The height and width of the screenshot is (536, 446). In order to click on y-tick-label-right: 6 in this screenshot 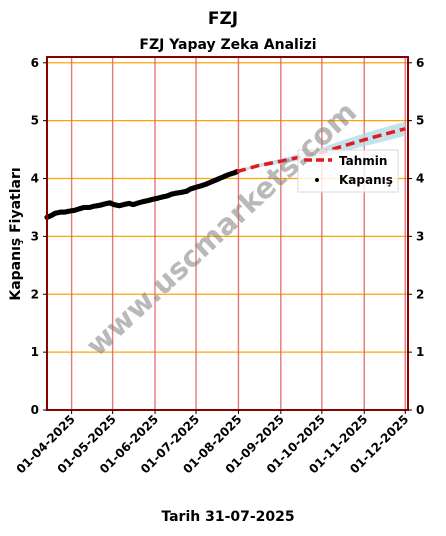, I will do `click(420, 63)`.